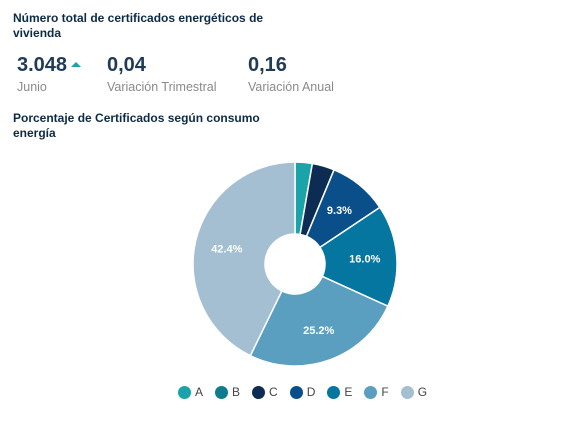 This screenshot has height=424, width=577. I want to click on kpi-annual: 0,16 Variación Anual, so click(291, 74).